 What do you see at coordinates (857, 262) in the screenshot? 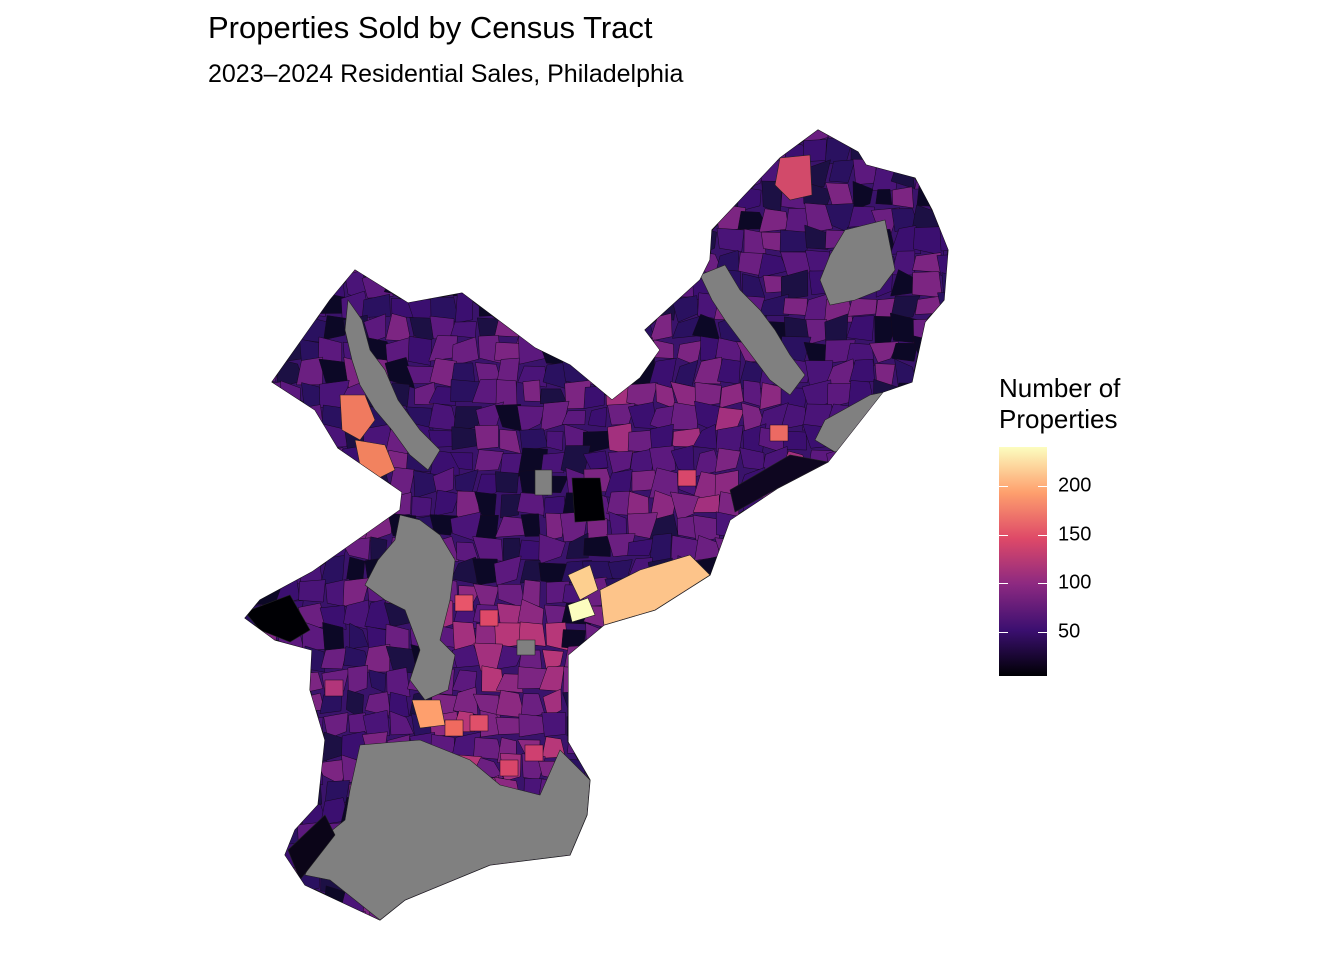
I see `pennypack-missing-area` at bounding box center [857, 262].